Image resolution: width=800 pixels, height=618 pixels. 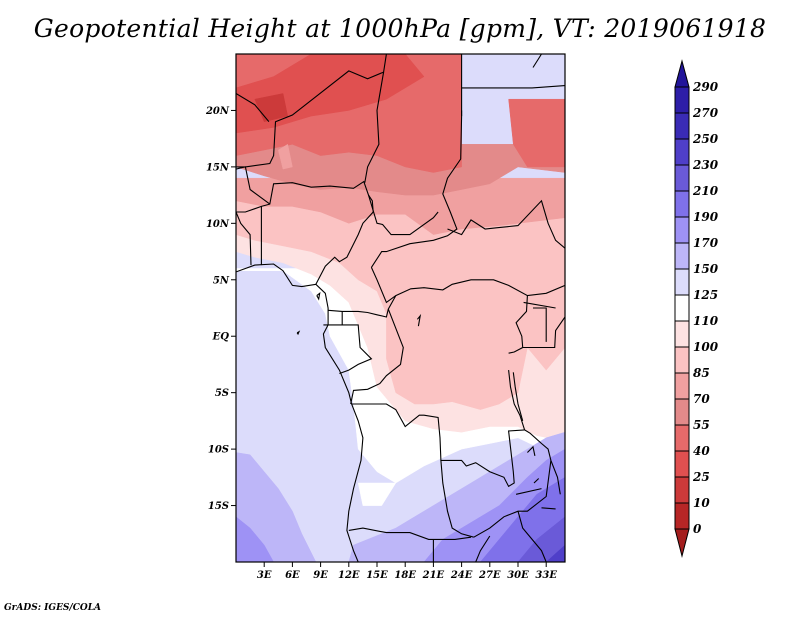 What do you see at coordinates (217, 111) in the screenshot?
I see `y-tick-label: 20N` at bounding box center [217, 111].